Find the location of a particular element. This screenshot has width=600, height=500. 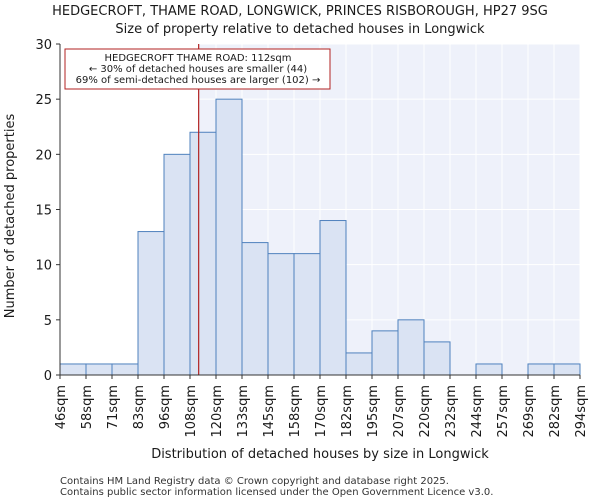

y-tick-label-0: 0 is located at coordinates (48, 376).